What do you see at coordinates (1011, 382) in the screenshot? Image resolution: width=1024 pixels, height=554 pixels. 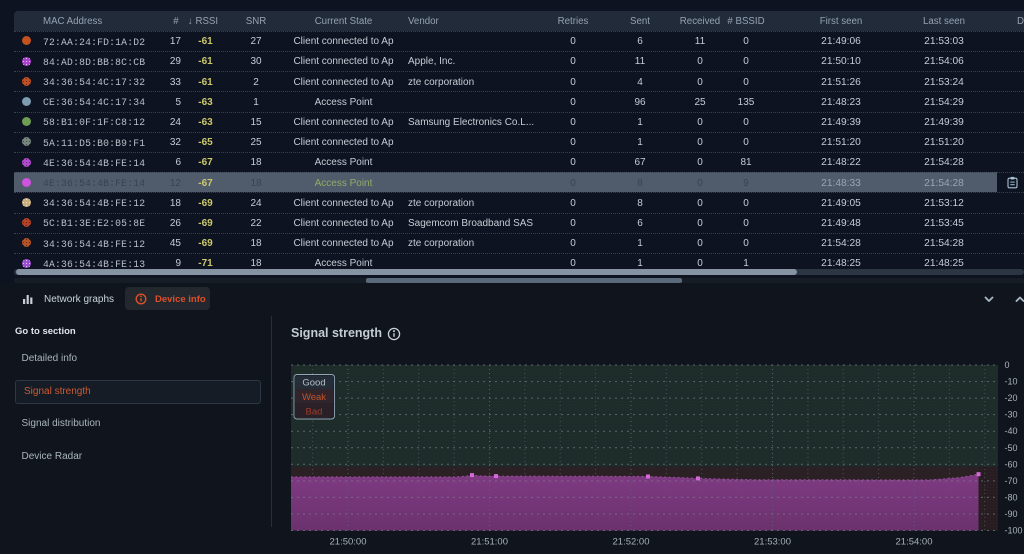 I see `svg-text: -10` at bounding box center [1011, 382].